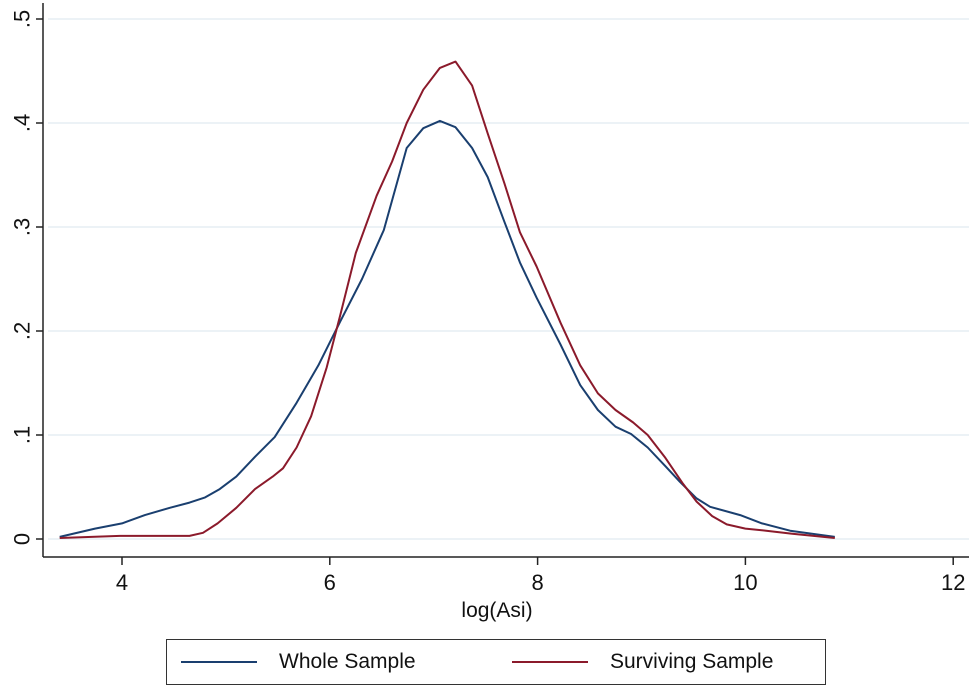  I want to click on y-axis-ticks: 0 .1 .2 .3 .4 .5, so click(26, 277).